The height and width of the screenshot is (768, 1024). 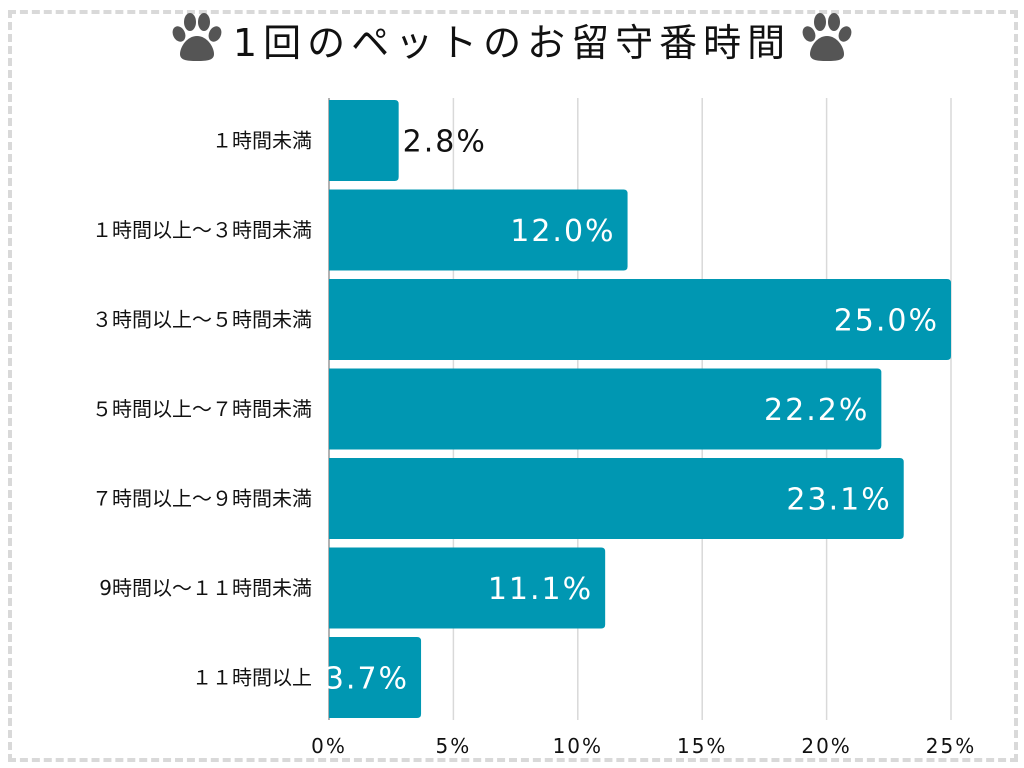 What do you see at coordinates (202, 409) in the screenshot?
I see `category-label: ５時間以上～７時間未満` at bounding box center [202, 409].